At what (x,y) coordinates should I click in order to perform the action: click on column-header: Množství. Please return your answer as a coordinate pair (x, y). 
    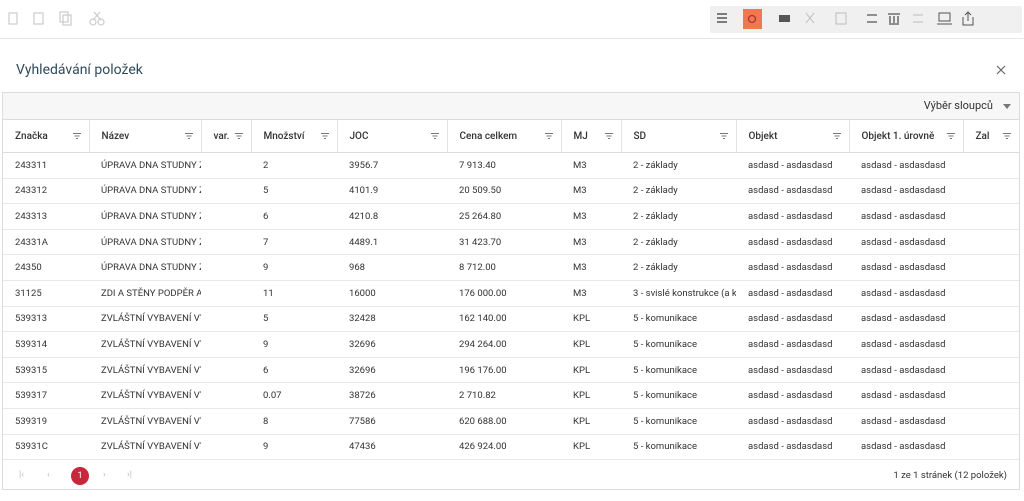
    Looking at the image, I should click on (294, 136).